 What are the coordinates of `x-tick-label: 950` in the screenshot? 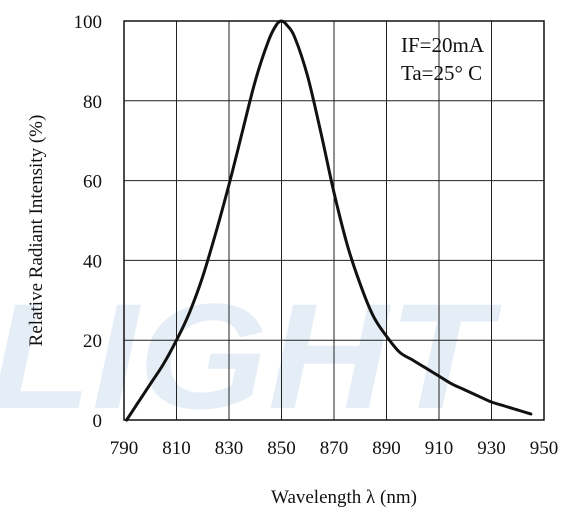 It's located at (544, 448).